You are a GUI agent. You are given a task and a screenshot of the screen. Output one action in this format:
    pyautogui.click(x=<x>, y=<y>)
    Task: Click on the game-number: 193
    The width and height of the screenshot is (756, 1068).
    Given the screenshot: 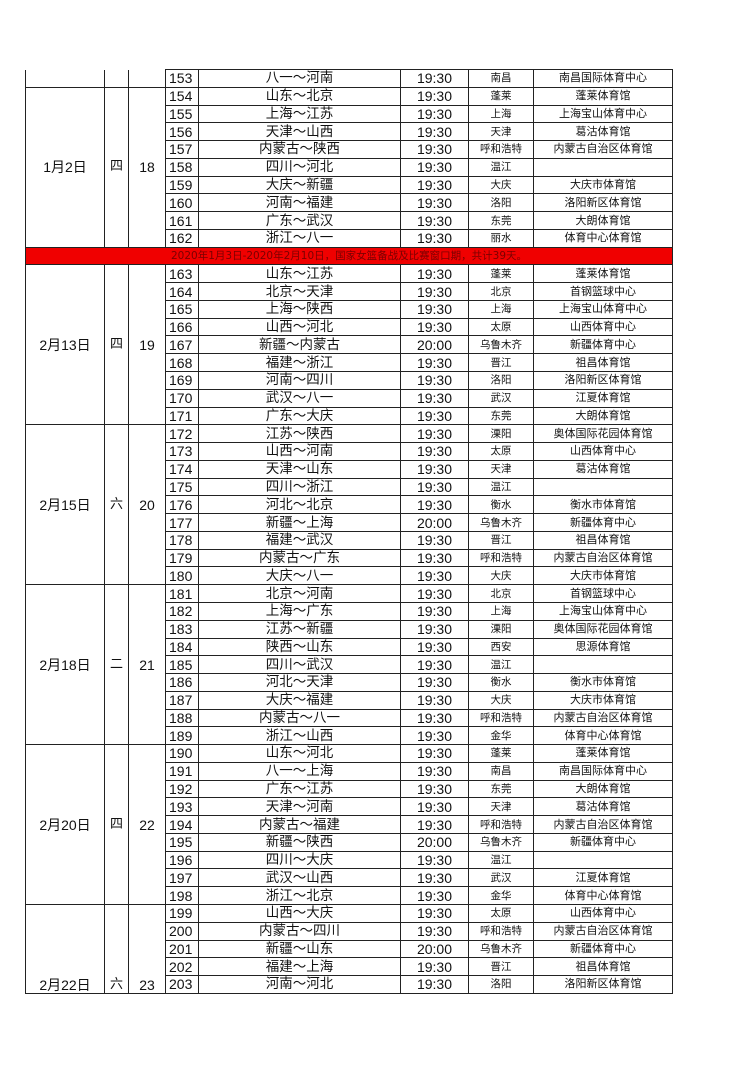 What is the action you would take?
    pyautogui.click(x=182, y=807)
    